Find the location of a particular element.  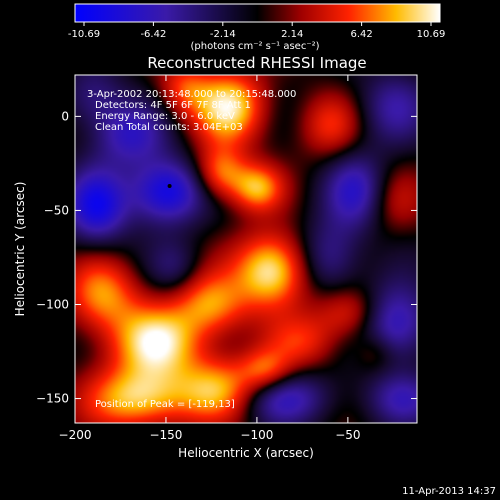

detectors-label: Detectors: 4F 5F 6F 7F 8F Att 1 is located at coordinates (173, 105).